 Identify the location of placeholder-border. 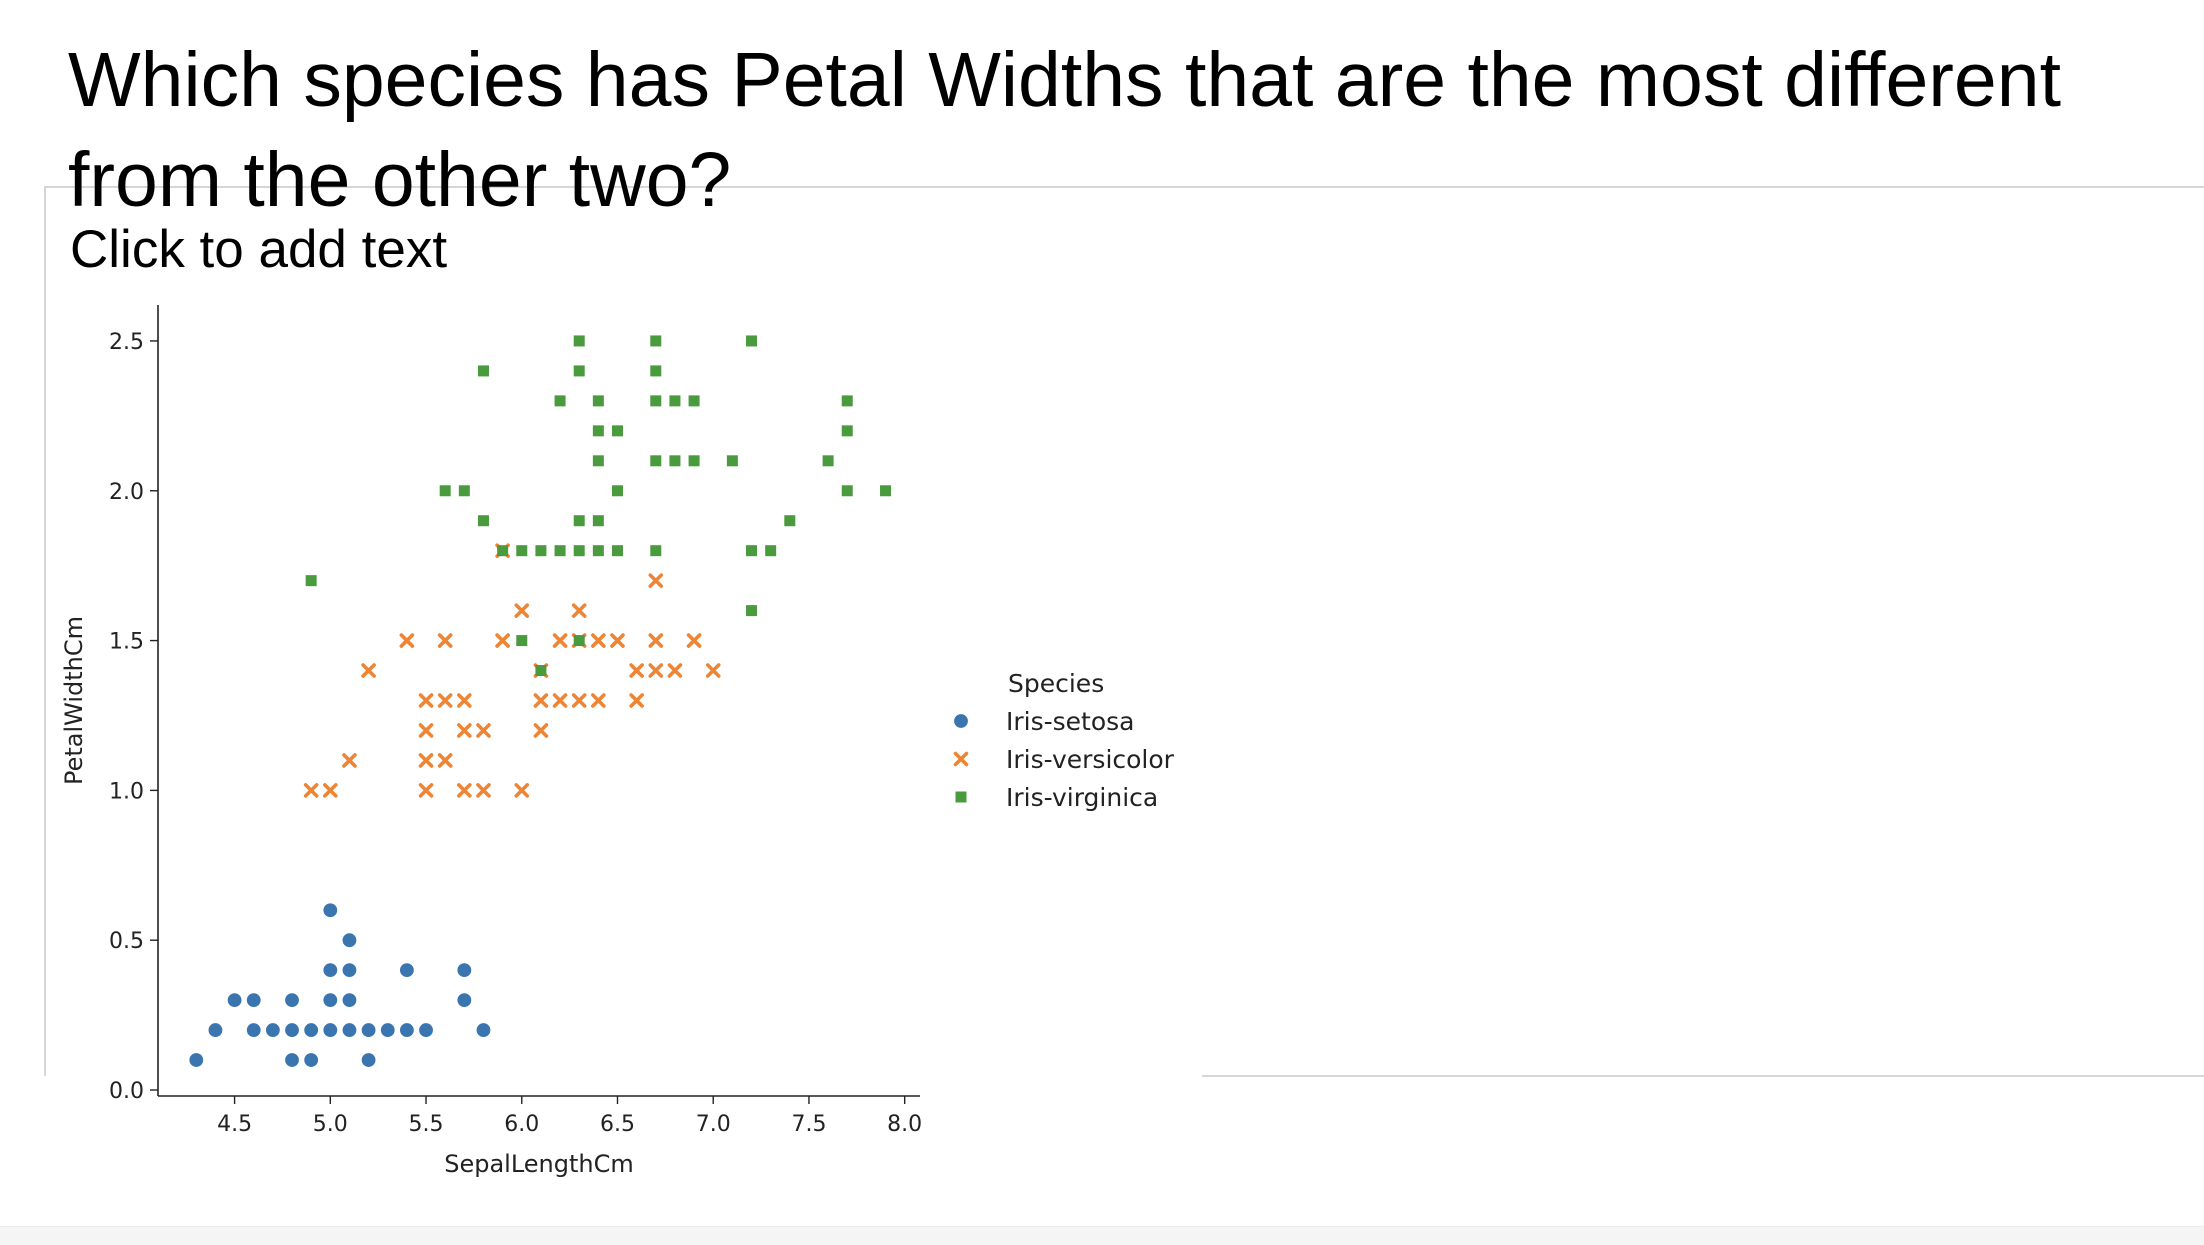
(1703, 1076).